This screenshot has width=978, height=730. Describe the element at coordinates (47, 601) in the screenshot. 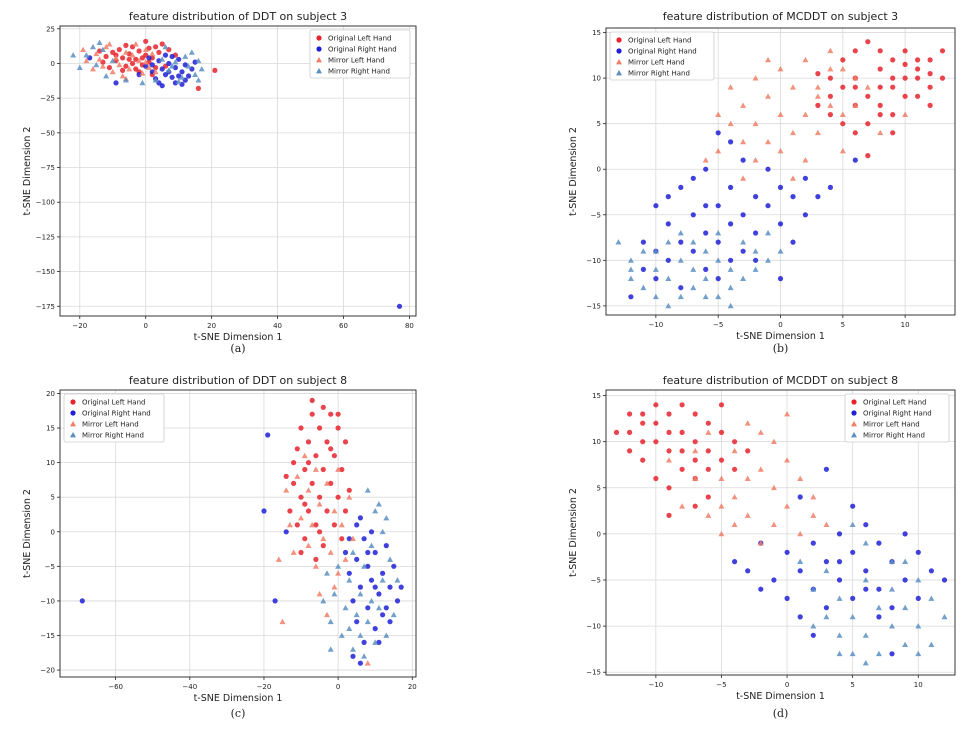

I see `y-tick-label: −10` at that location.